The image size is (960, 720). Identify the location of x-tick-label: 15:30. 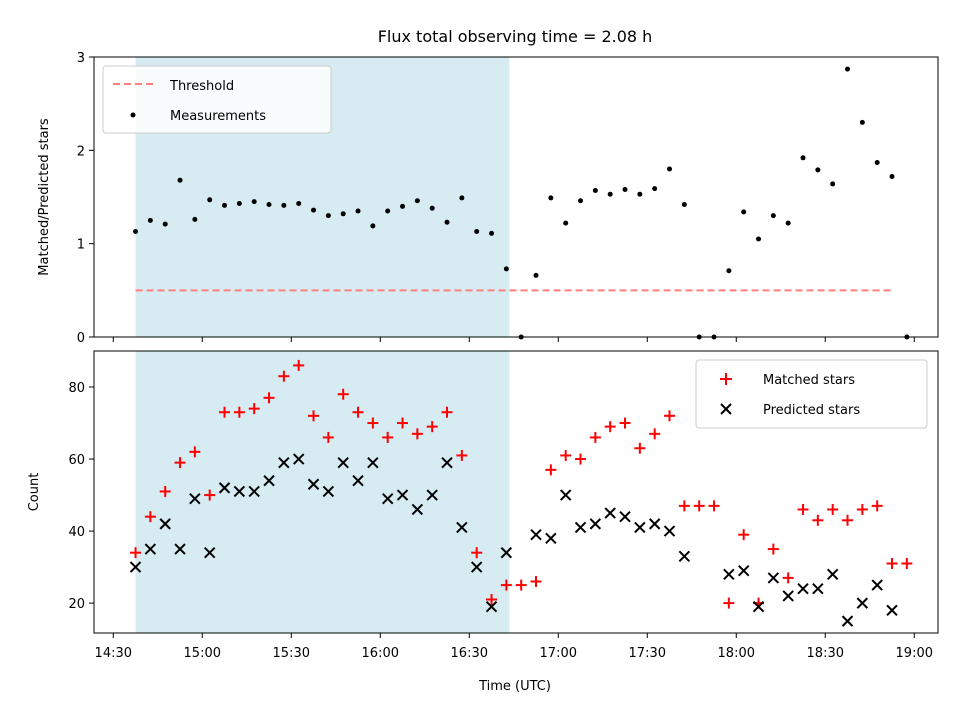
(291, 653).